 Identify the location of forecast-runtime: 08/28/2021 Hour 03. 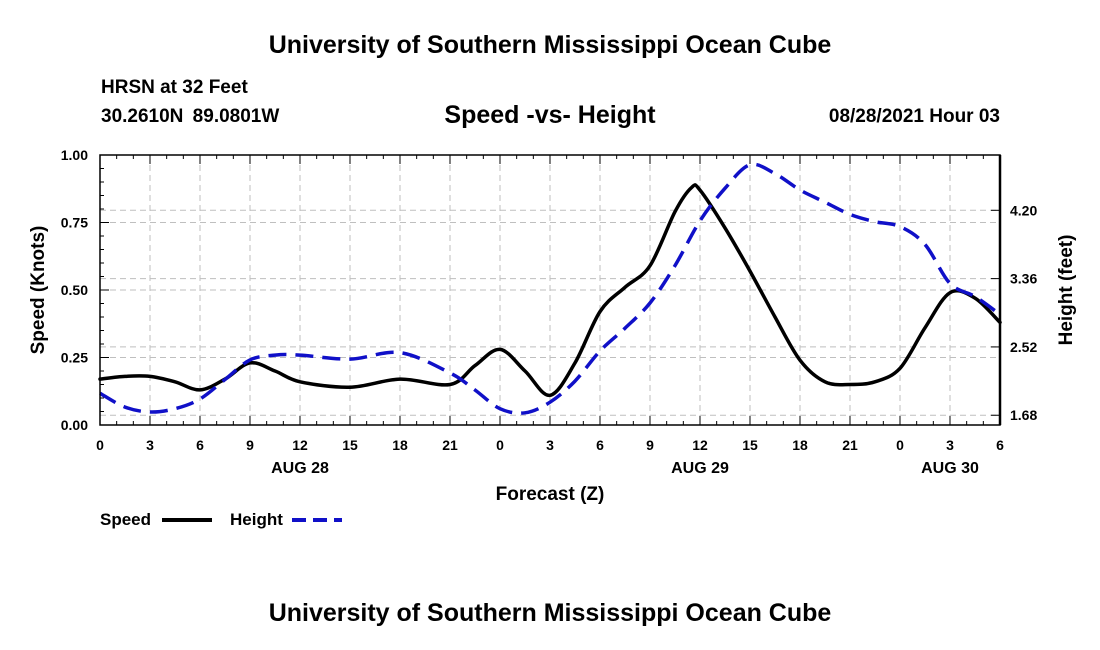
(914, 116).